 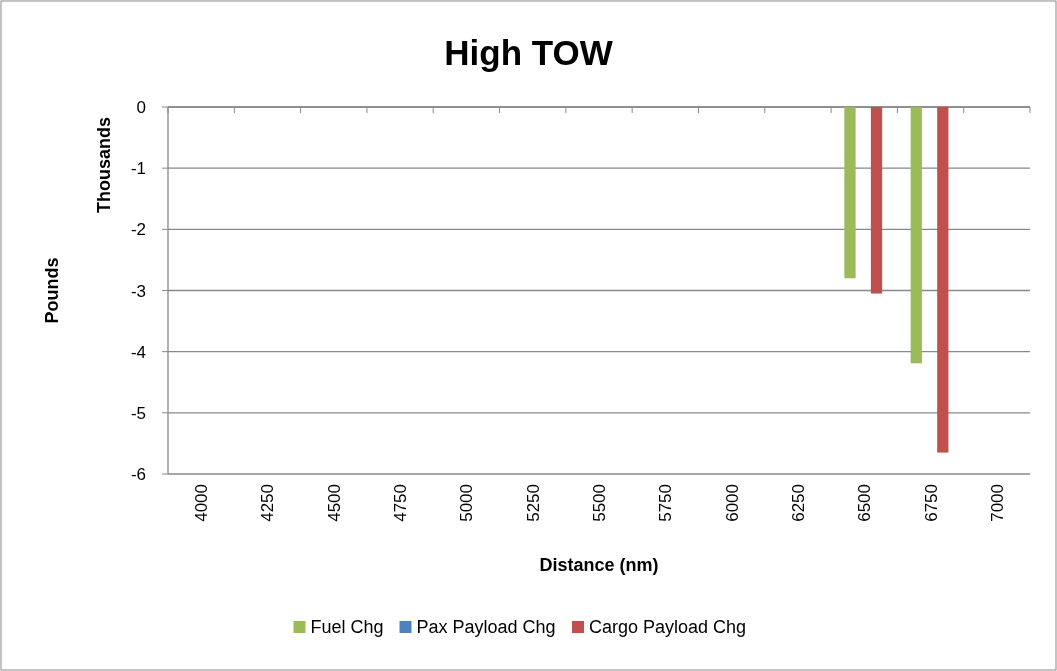 What do you see at coordinates (138, 291) in the screenshot?
I see `y-tick-label: -3` at bounding box center [138, 291].